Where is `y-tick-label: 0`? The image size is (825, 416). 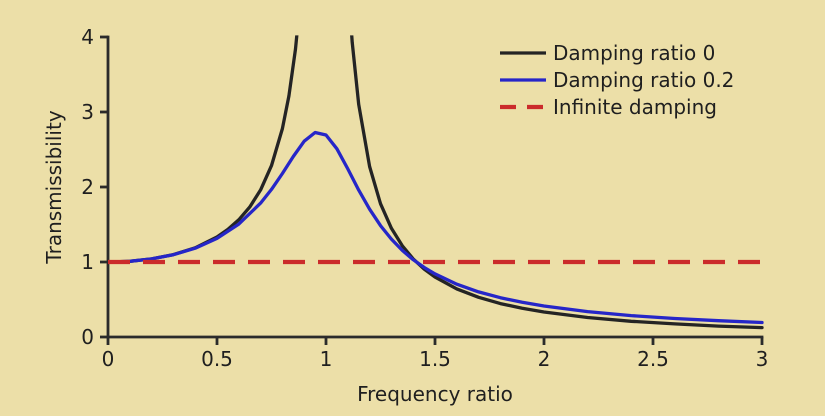 y-tick-label: 0 is located at coordinates (87, 337).